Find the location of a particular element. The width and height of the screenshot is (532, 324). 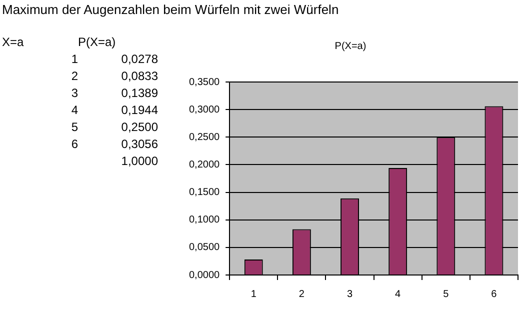

x-tick-label: 4 is located at coordinates (398, 294).